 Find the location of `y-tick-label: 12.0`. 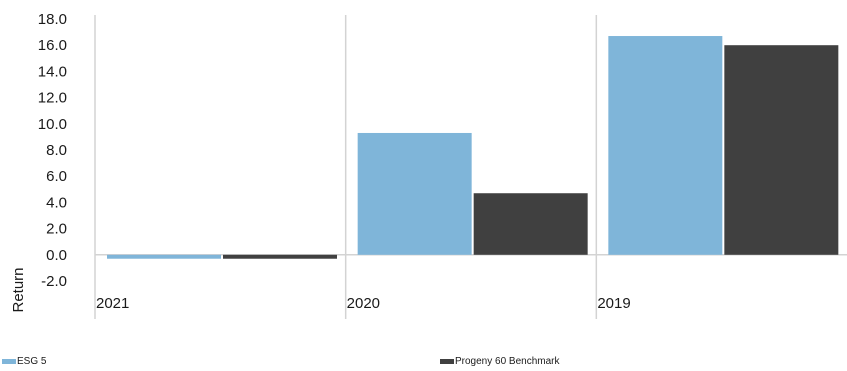

y-tick-label: 12.0 is located at coordinates (52, 98).